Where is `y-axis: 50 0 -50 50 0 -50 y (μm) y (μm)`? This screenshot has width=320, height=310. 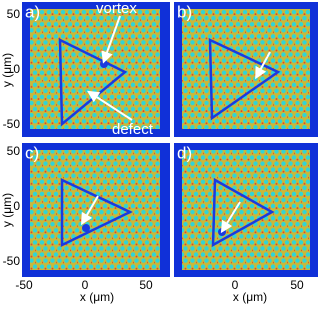 y-axis: 50 0 -50 50 0 -50 y (μm) y (μm) is located at coordinates (10, 137).